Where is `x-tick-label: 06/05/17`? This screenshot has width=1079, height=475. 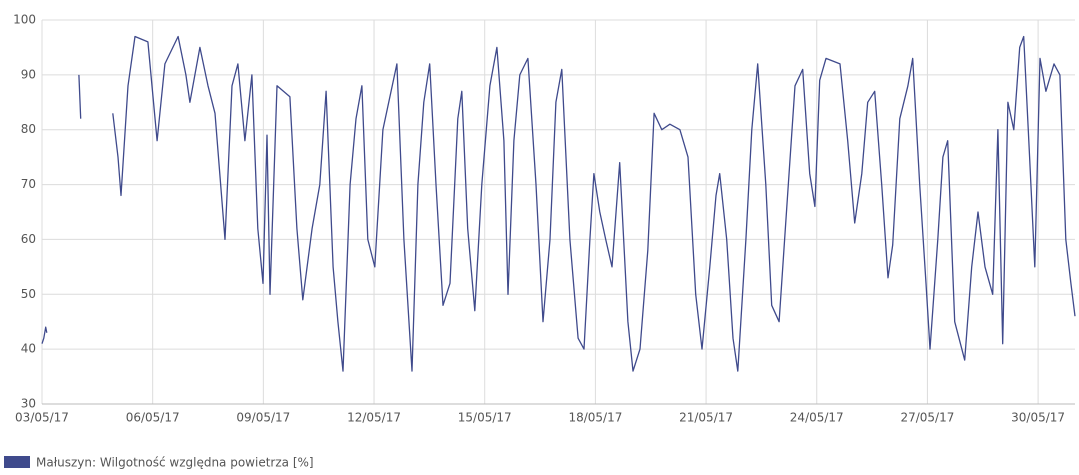 x-tick-label: 06/05/17 is located at coordinates (153, 418).